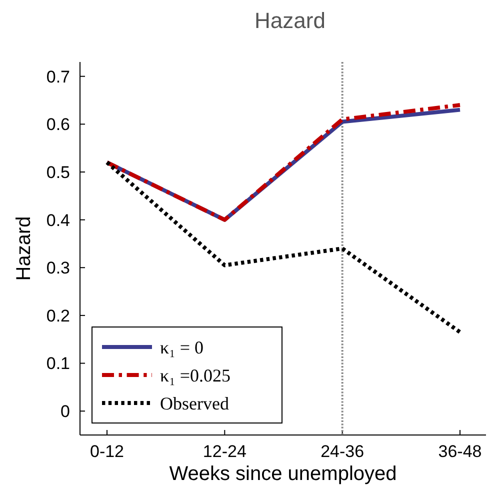 This screenshot has height=489, width=500. I want to click on y-tick-label: 0, so click(65, 412).